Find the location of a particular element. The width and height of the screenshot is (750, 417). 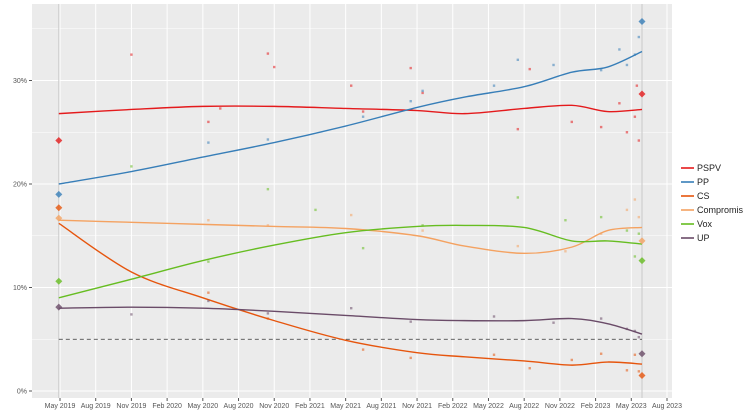

x-tick-label: Nov 2020 is located at coordinates (274, 406).